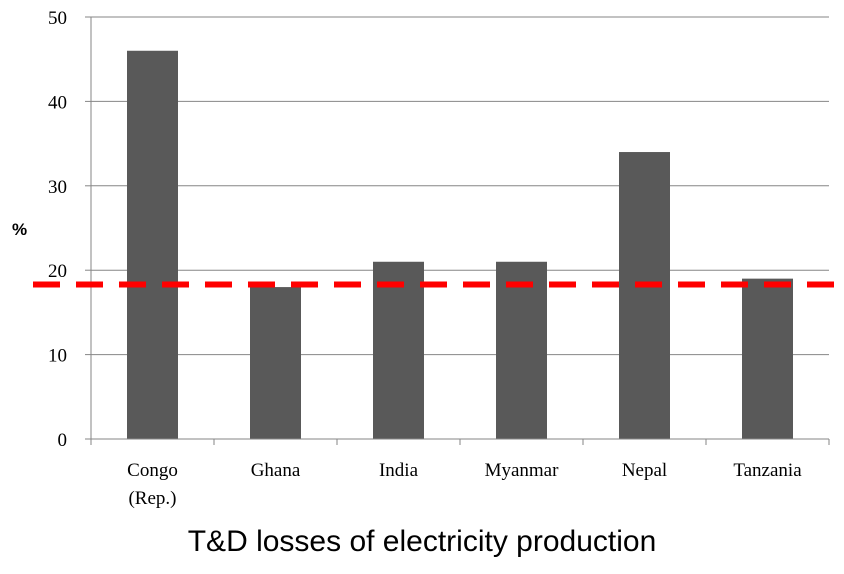  I want to click on bar-nepal, so click(644, 296).